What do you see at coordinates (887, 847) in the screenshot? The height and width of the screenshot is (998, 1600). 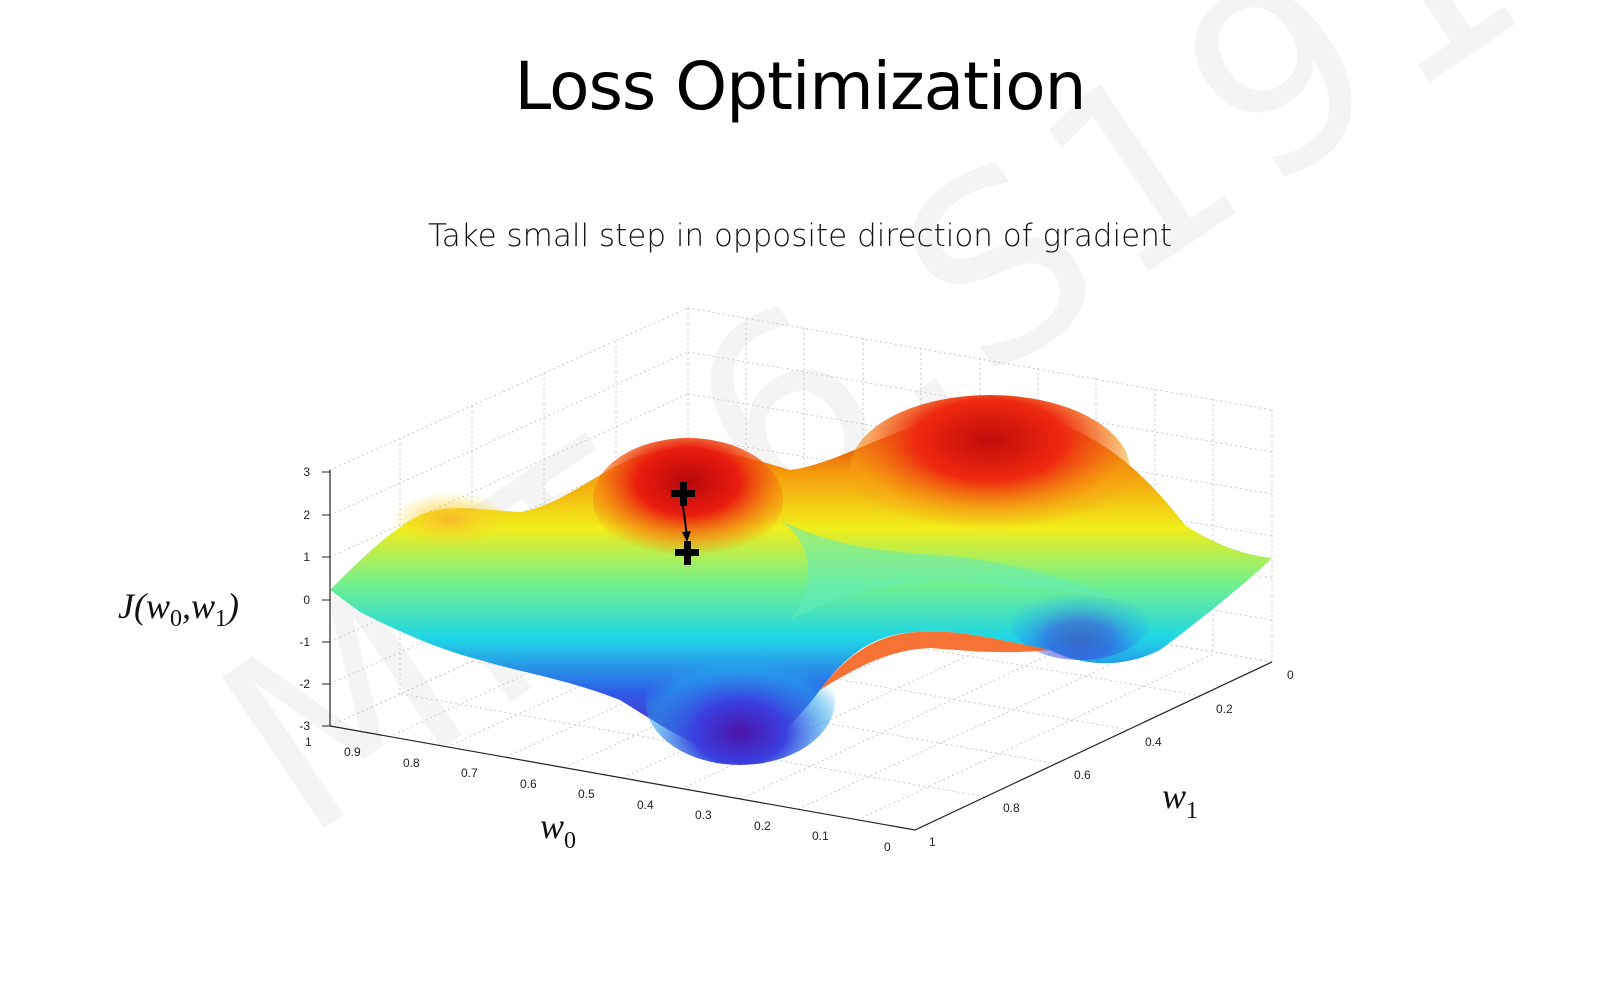 I see `w0-tick-label: 0` at bounding box center [887, 847].